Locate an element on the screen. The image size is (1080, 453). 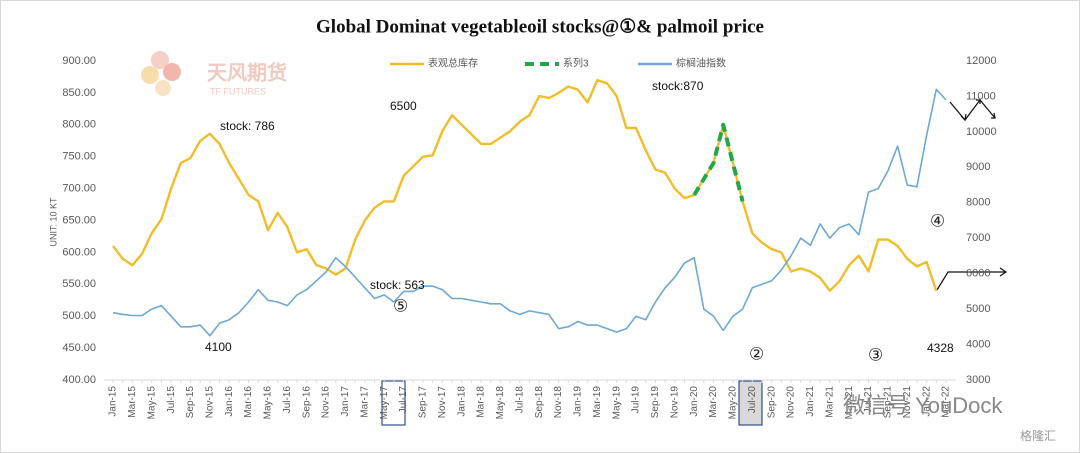
x-tick-label: Nov-19 is located at coordinates (674, 402).